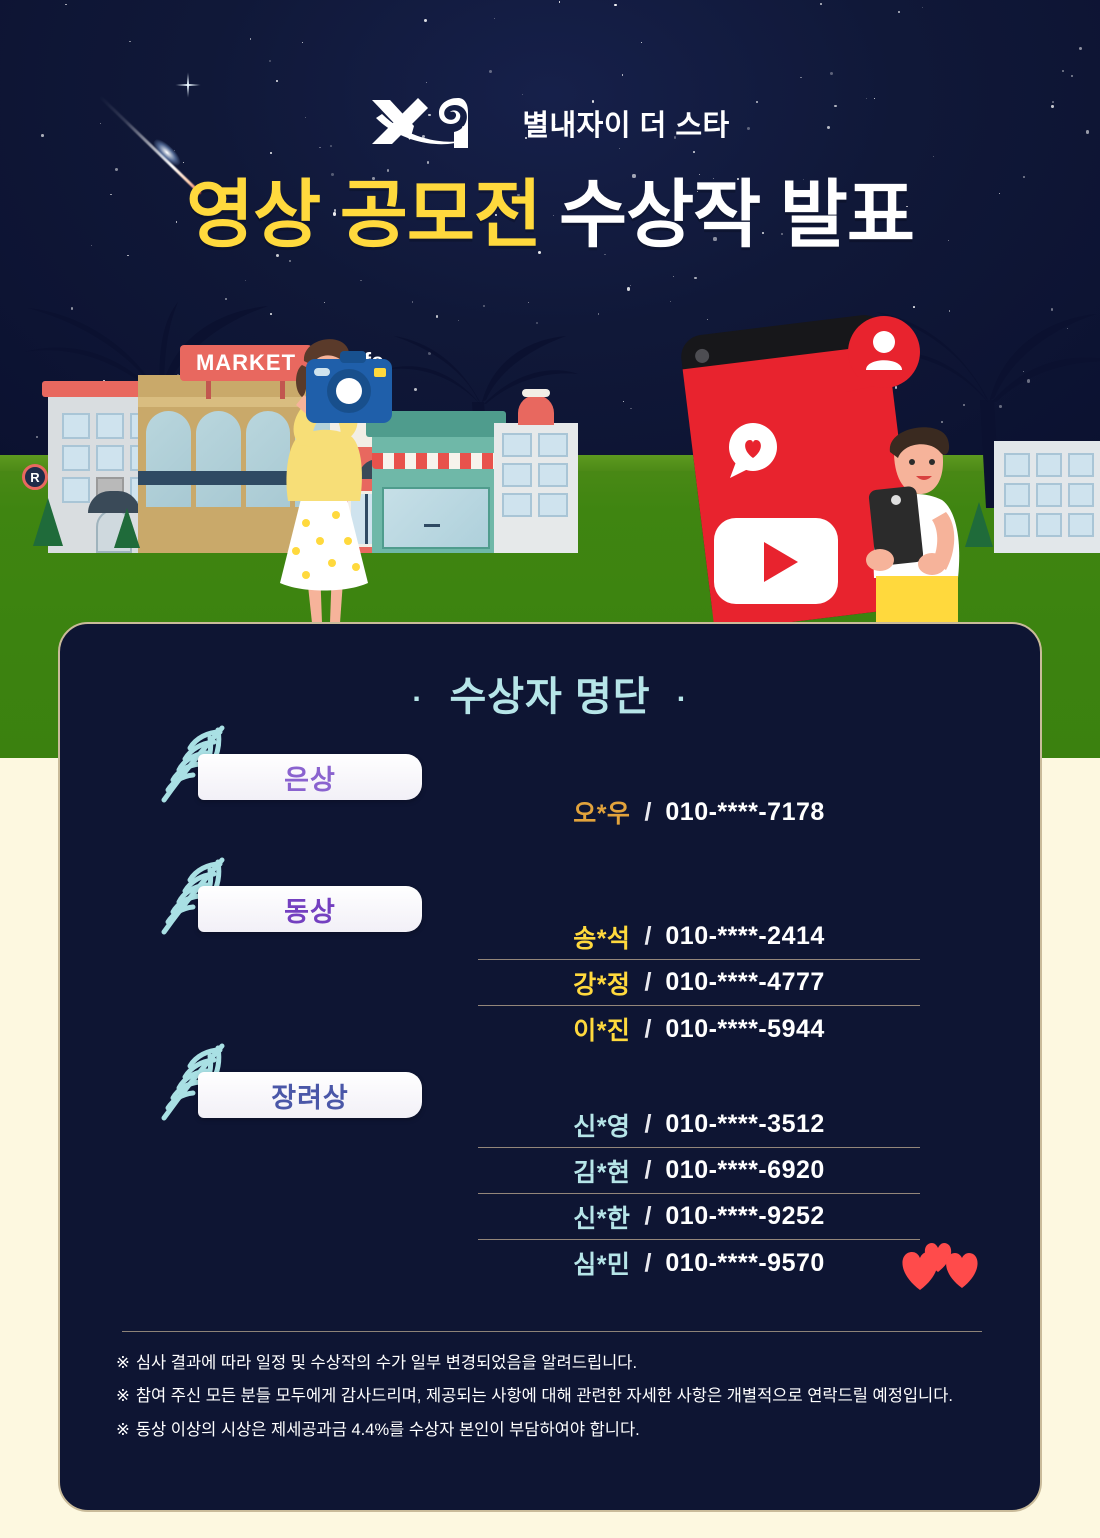  Describe the element at coordinates (602, 1265) in the screenshot. I see `winner-name: 심*민` at that location.